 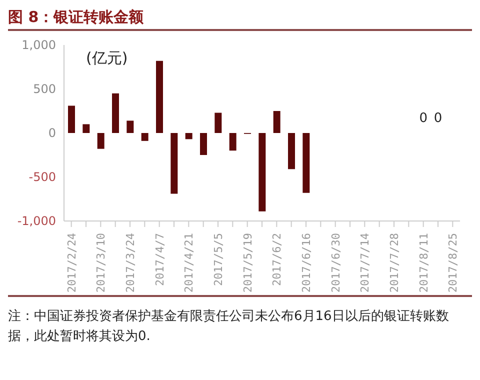 I want to click on text: 注：中国证券投资者保护基金有限责任公司未公布6月16日以后的银证转账数据，此处暂时将其设为0., so click(x=229, y=327).